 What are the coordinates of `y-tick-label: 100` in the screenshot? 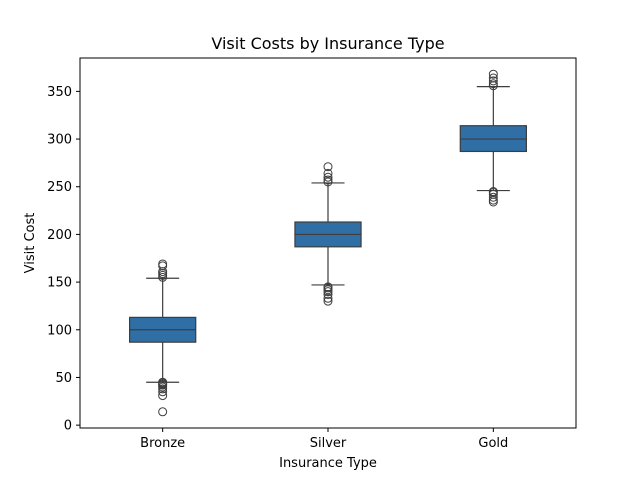 It's located at (59, 330).